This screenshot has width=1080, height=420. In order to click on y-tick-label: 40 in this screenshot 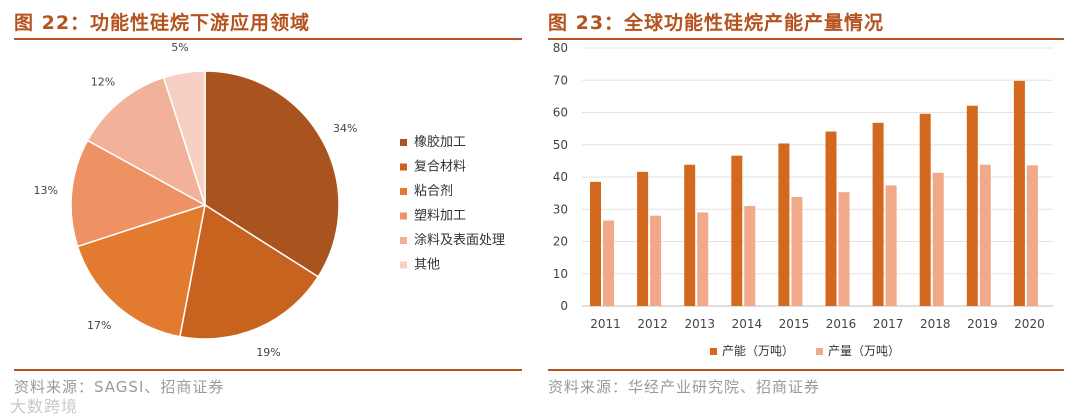, I will do `click(560, 177)`.